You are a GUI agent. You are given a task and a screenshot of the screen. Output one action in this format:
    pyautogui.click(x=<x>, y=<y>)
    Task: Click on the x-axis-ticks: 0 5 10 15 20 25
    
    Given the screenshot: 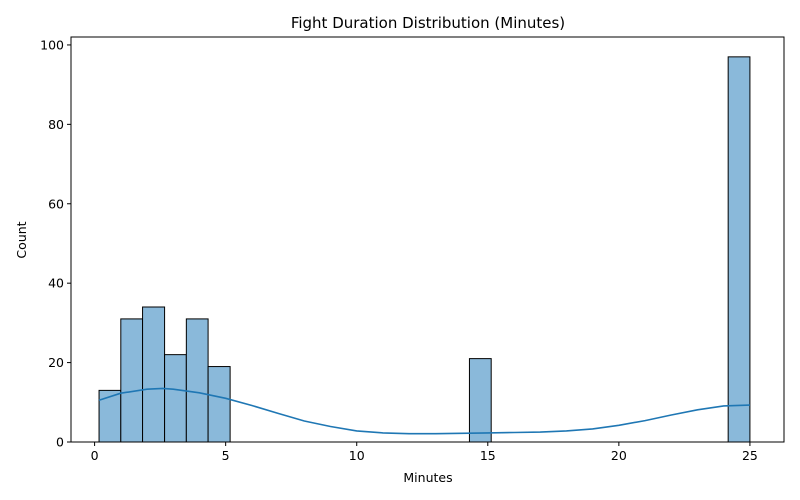 What is the action you would take?
    pyautogui.click(x=424, y=452)
    